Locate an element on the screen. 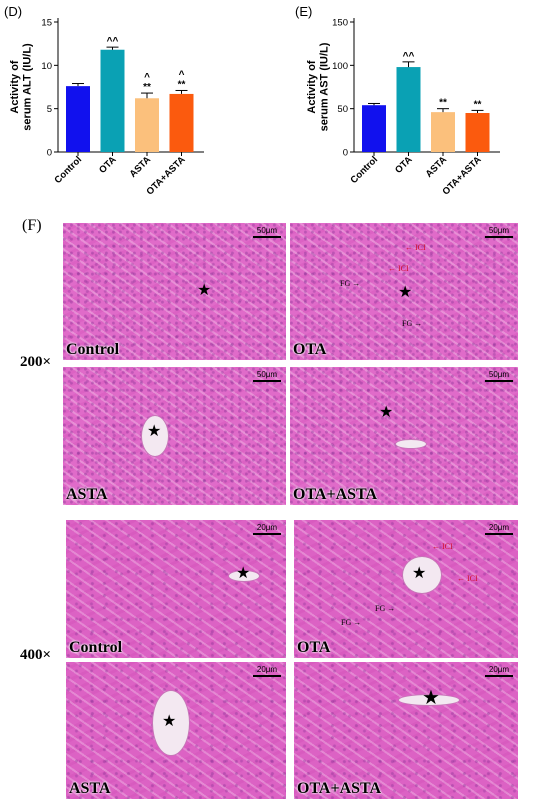 The image size is (550, 799). panel-letter: (D) is located at coordinates (13, 11).